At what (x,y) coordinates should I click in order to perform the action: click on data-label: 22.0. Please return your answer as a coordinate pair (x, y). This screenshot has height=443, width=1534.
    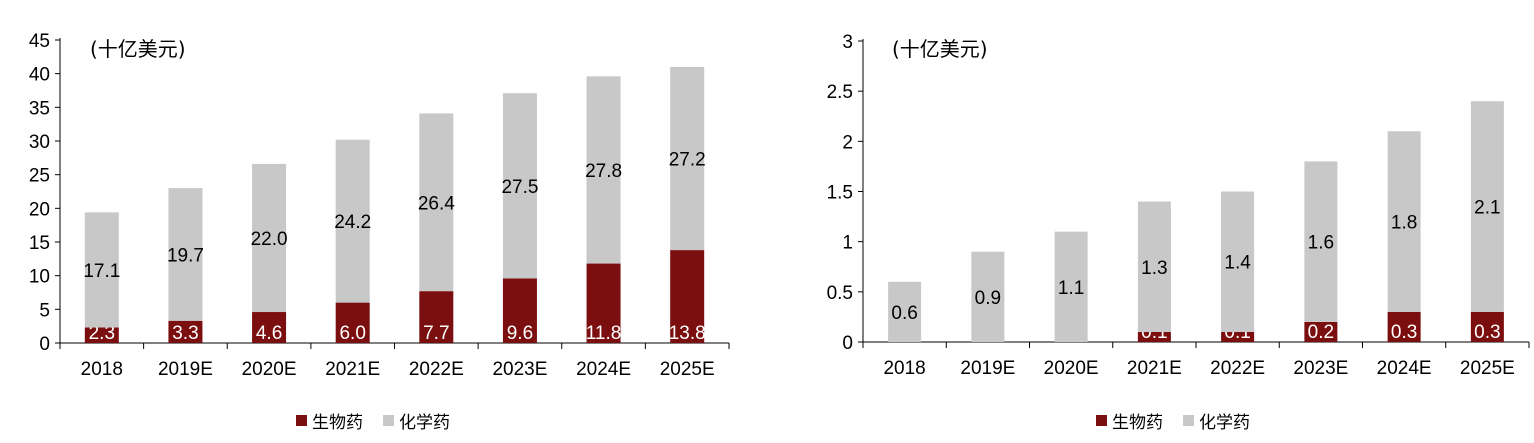
    Looking at the image, I should click on (269, 239).